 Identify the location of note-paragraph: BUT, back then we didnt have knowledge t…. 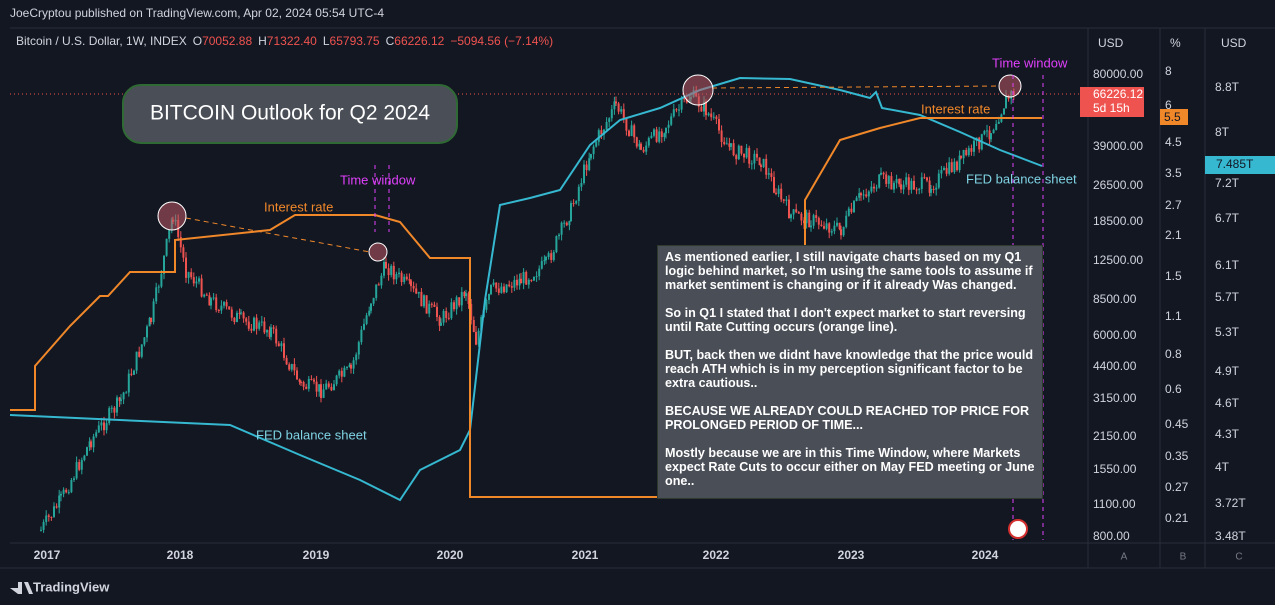
(849, 369).